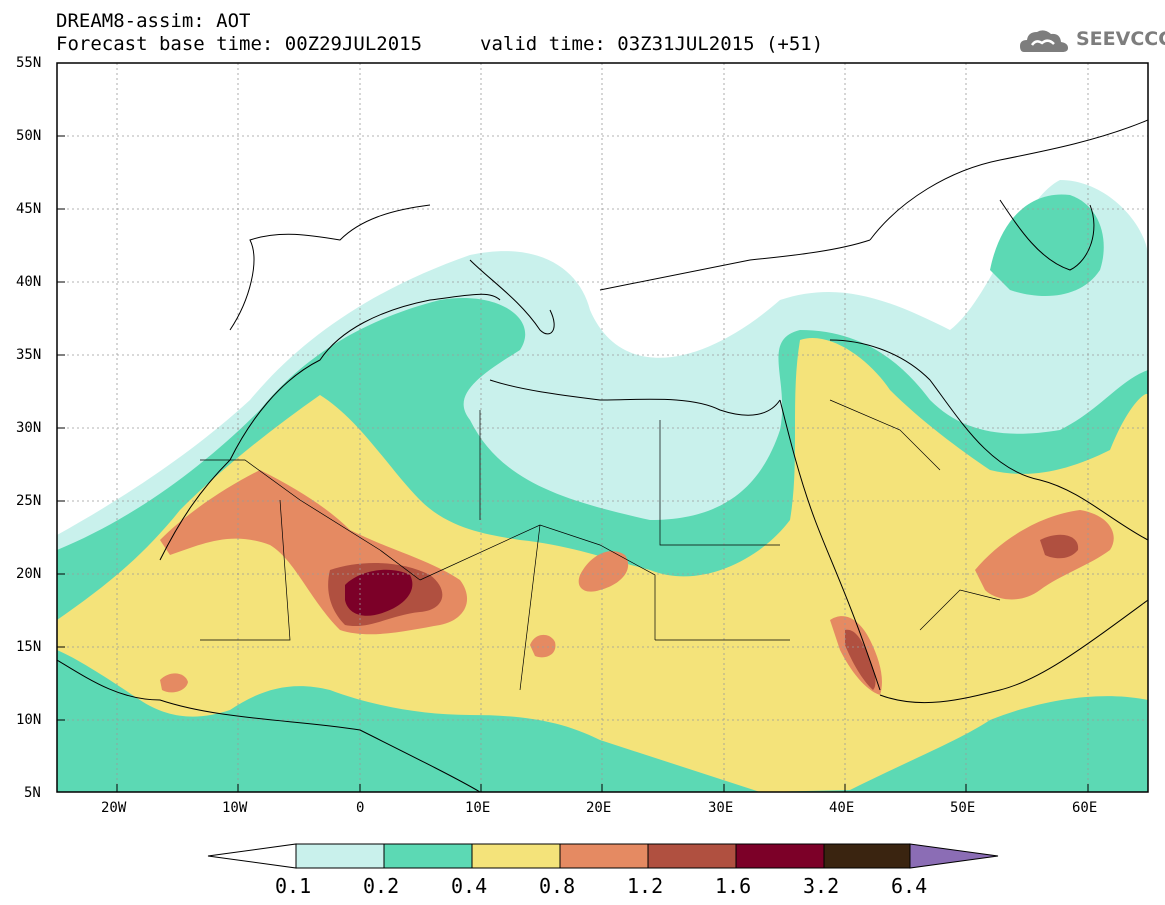  I want to click on lat-label: 25N, so click(29, 501).